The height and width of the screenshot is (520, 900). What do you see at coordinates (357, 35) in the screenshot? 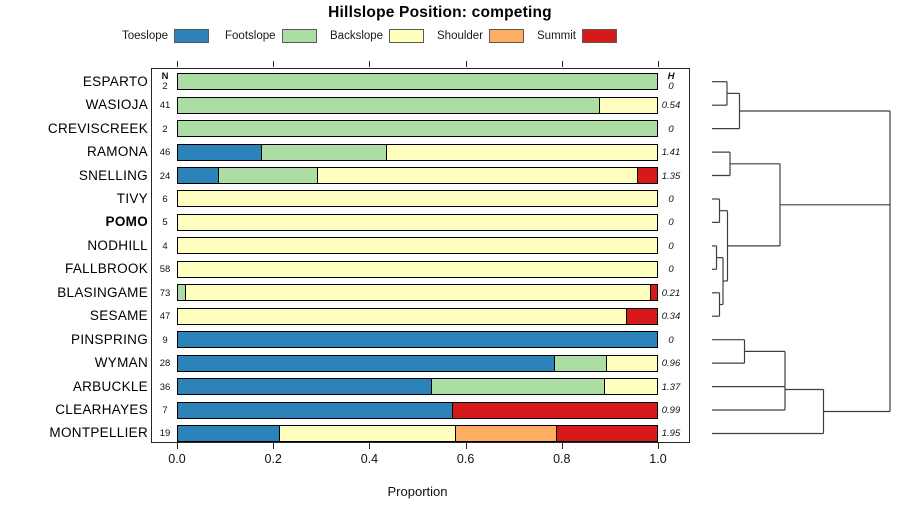
I see `legend-label: Backslope` at bounding box center [357, 35].